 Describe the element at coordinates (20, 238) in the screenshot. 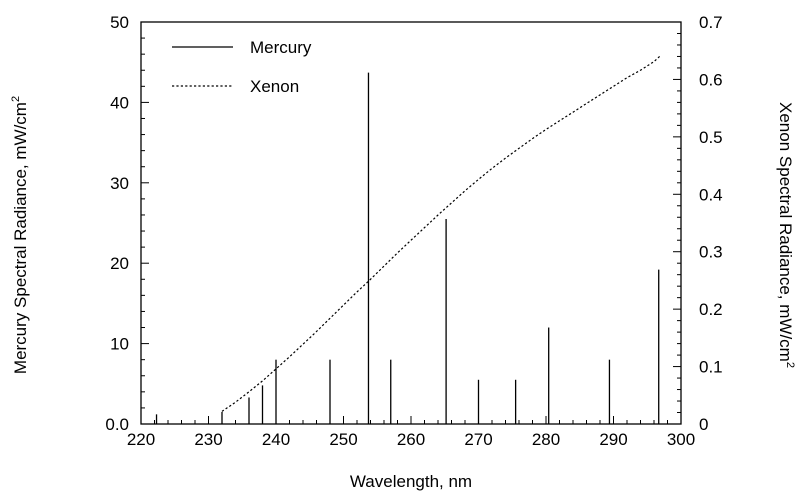

I see `y-left-axis-title-text: Mercury Spectral Radiance, mW/cm` at that location.